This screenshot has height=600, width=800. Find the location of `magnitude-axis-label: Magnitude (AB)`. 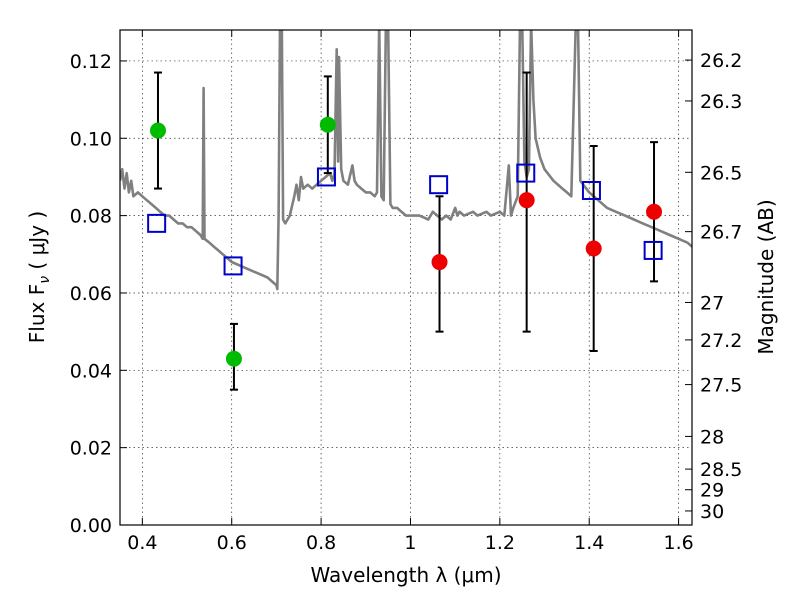

magnitude-axis-label: Magnitude (AB) is located at coordinates (766, 276).